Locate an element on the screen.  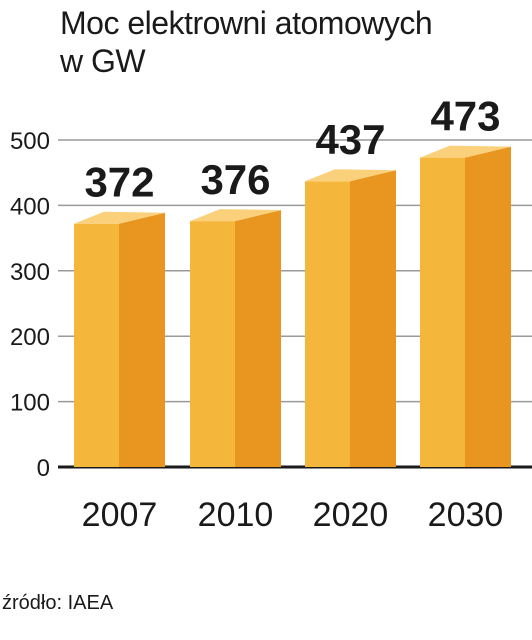
data-label-2020: 437 is located at coordinates (350, 139).